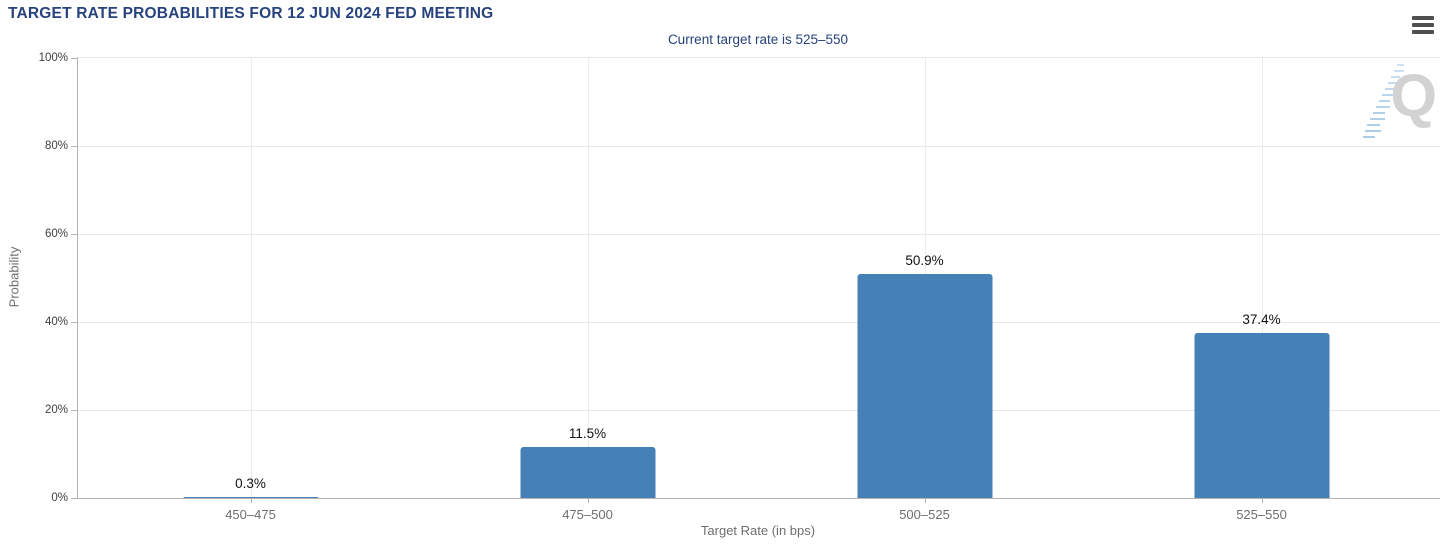 The image size is (1440, 557). Describe the element at coordinates (758, 39) in the screenshot. I see `chart-subtitle: Current target rate is 525–550` at that location.